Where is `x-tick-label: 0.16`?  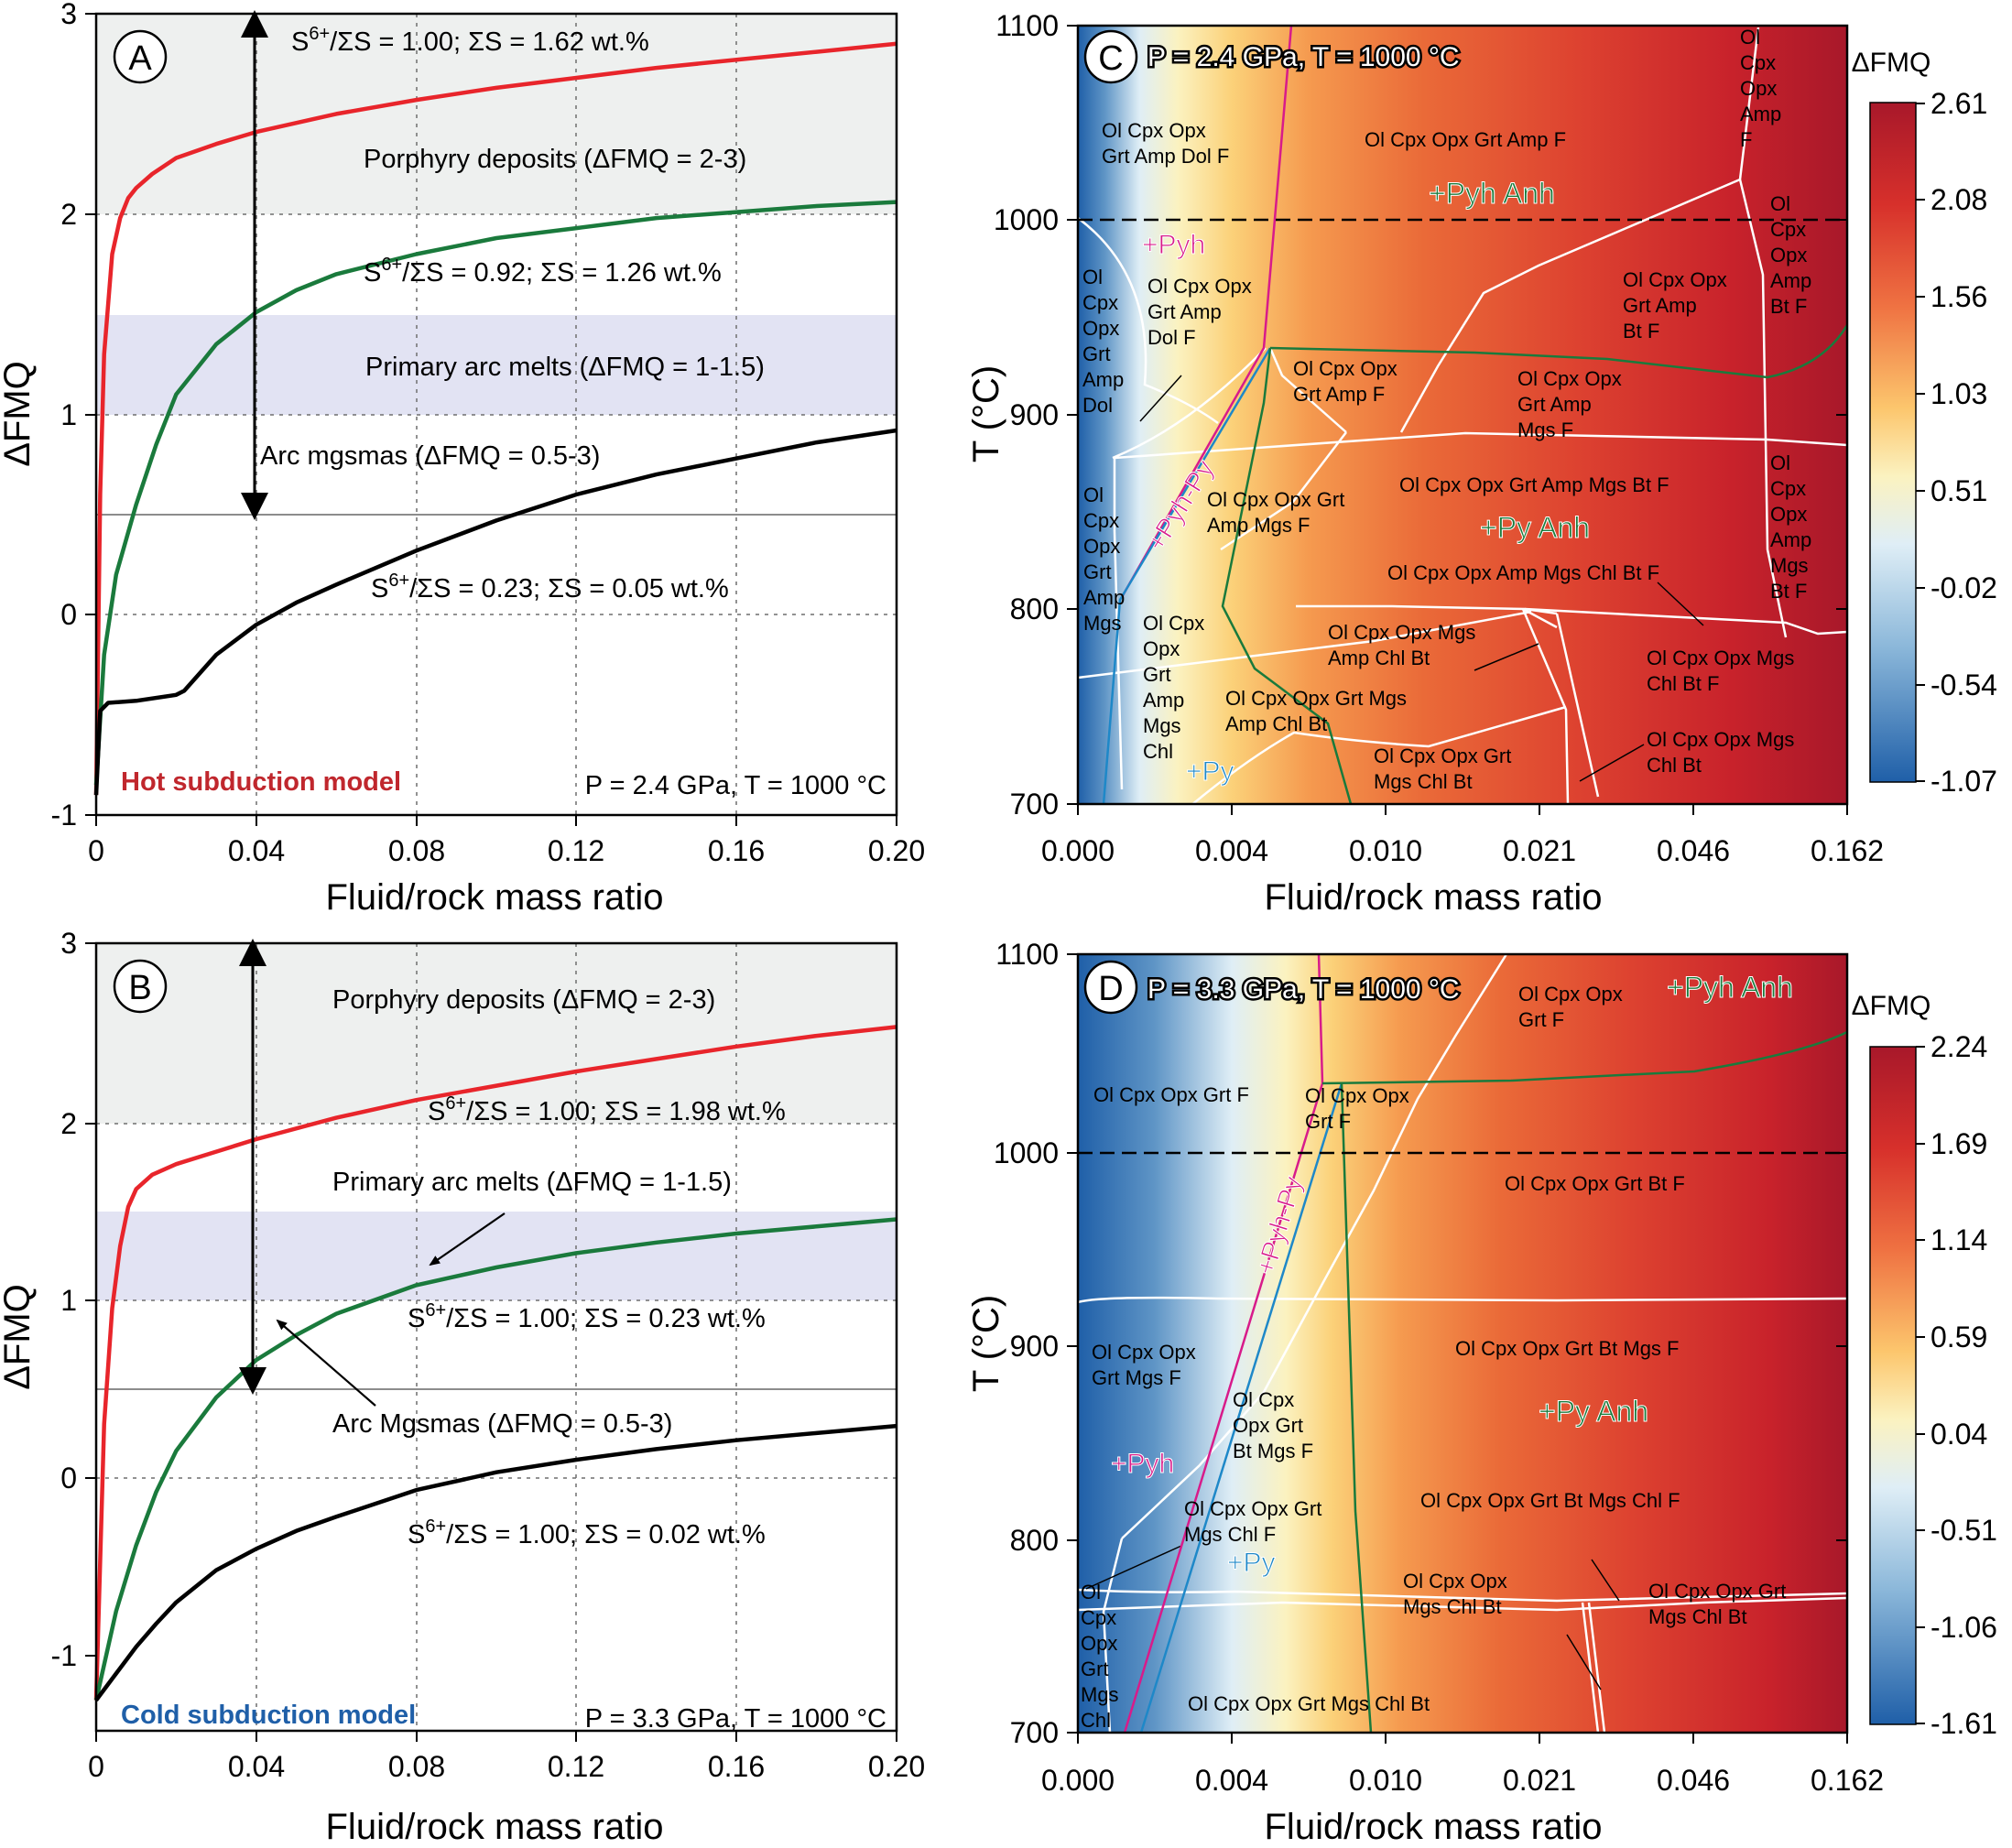 x-tick-label: 0.16 is located at coordinates (736, 850).